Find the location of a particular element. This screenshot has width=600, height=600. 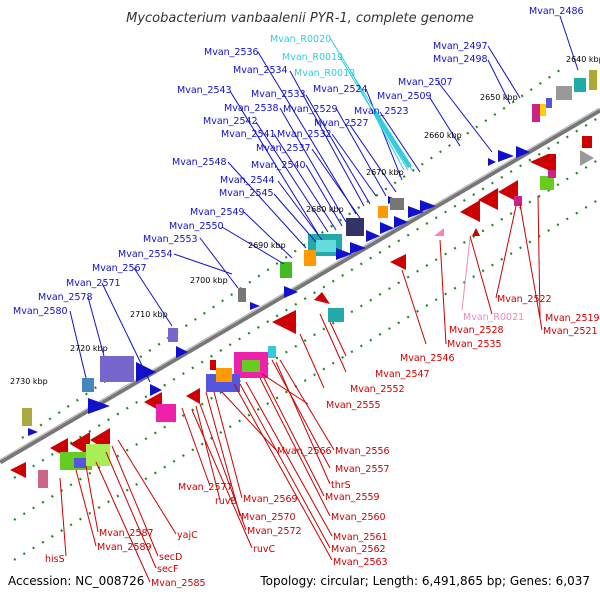

gene-label: Mvan_2522 is located at coordinates (524, 299).